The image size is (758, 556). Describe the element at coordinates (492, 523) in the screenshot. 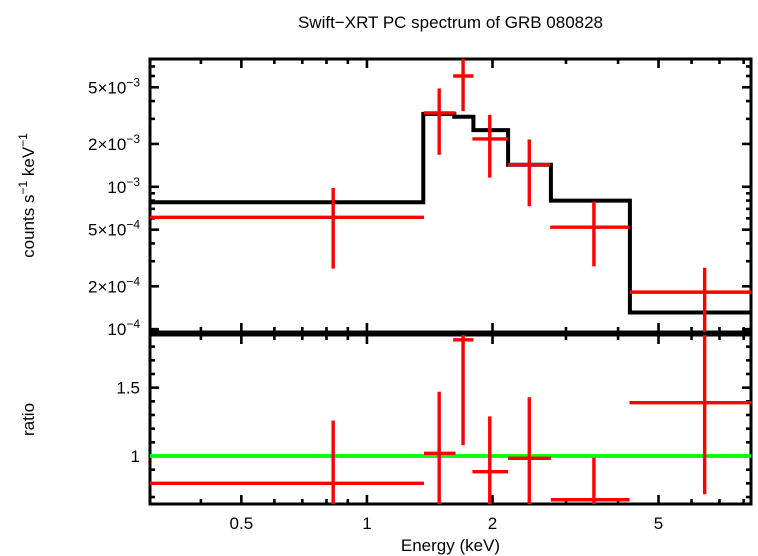

I see `x-tick-label: 2` at that location.